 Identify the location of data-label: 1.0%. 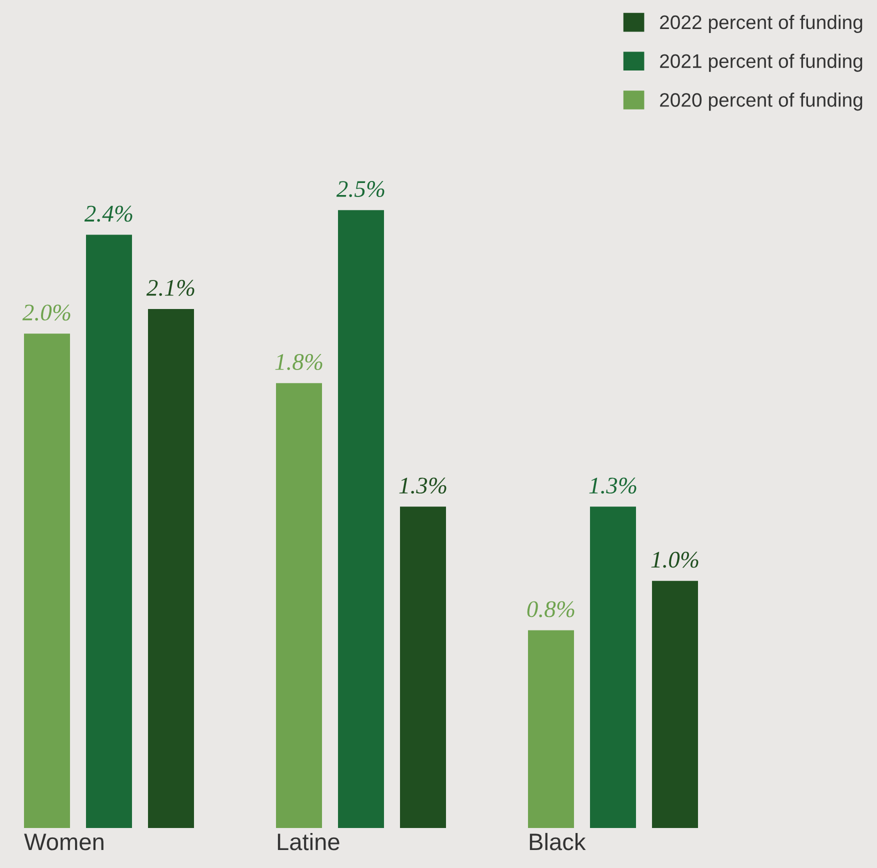
(674, 560).